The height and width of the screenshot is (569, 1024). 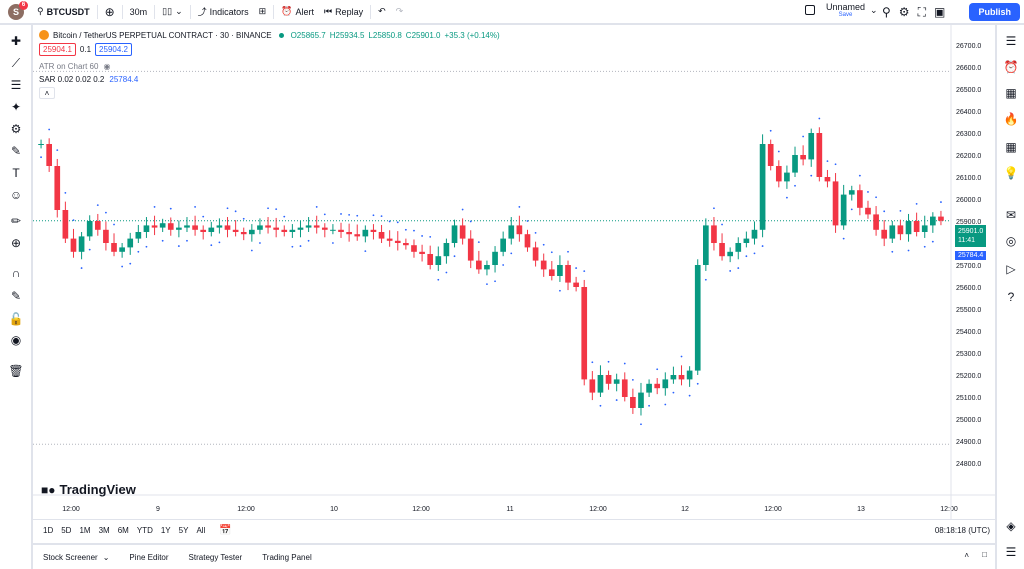 What do you see at coordinates (949, 509) in the screenshot?
I see `time-tick-label: 12:00` at bounding box center [949, 509].